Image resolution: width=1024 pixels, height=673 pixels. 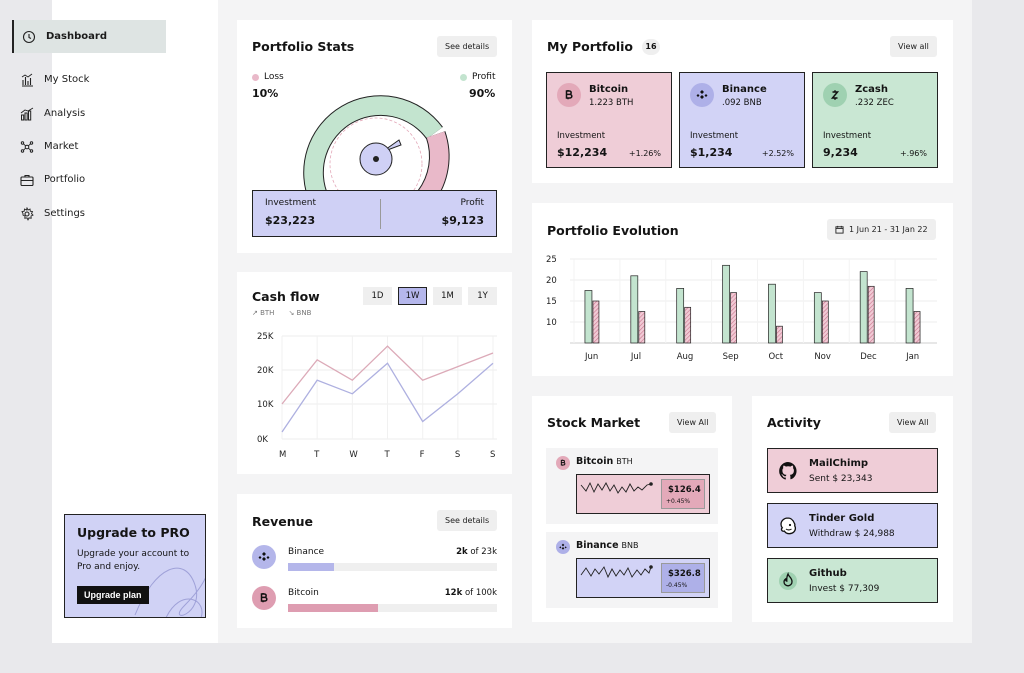 I want to click on date-range-picker: 1 Jun 21 - 31 Jan 22, so click(x=881, y=229).